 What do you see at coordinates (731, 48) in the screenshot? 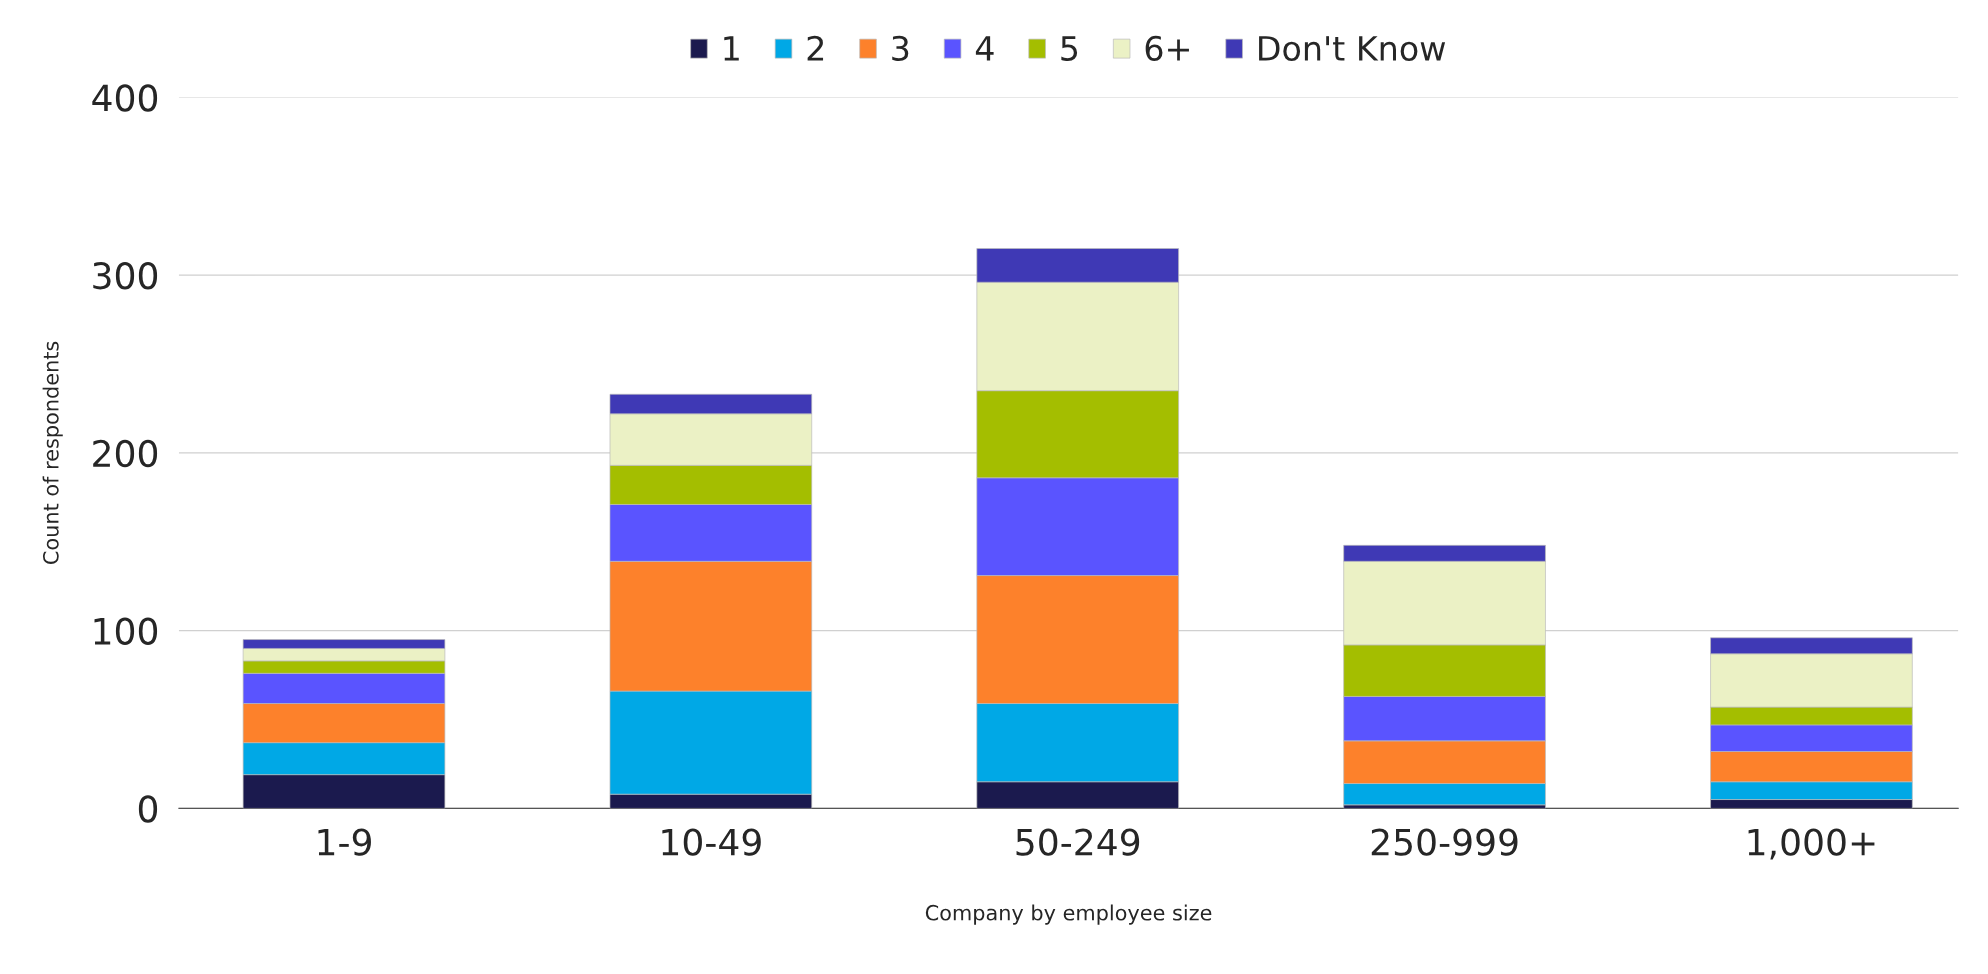
I see `legend-label: 1` at bounding box center [731, 48].